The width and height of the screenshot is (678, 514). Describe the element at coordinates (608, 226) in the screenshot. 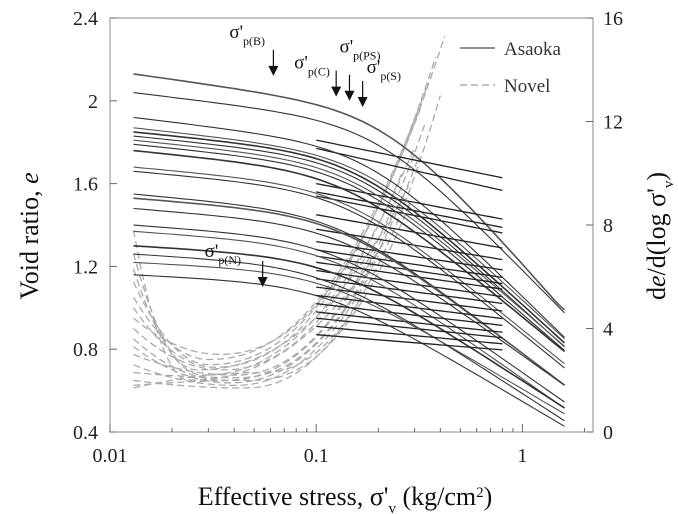

I see `y-right-tick-label: 8` at that location.